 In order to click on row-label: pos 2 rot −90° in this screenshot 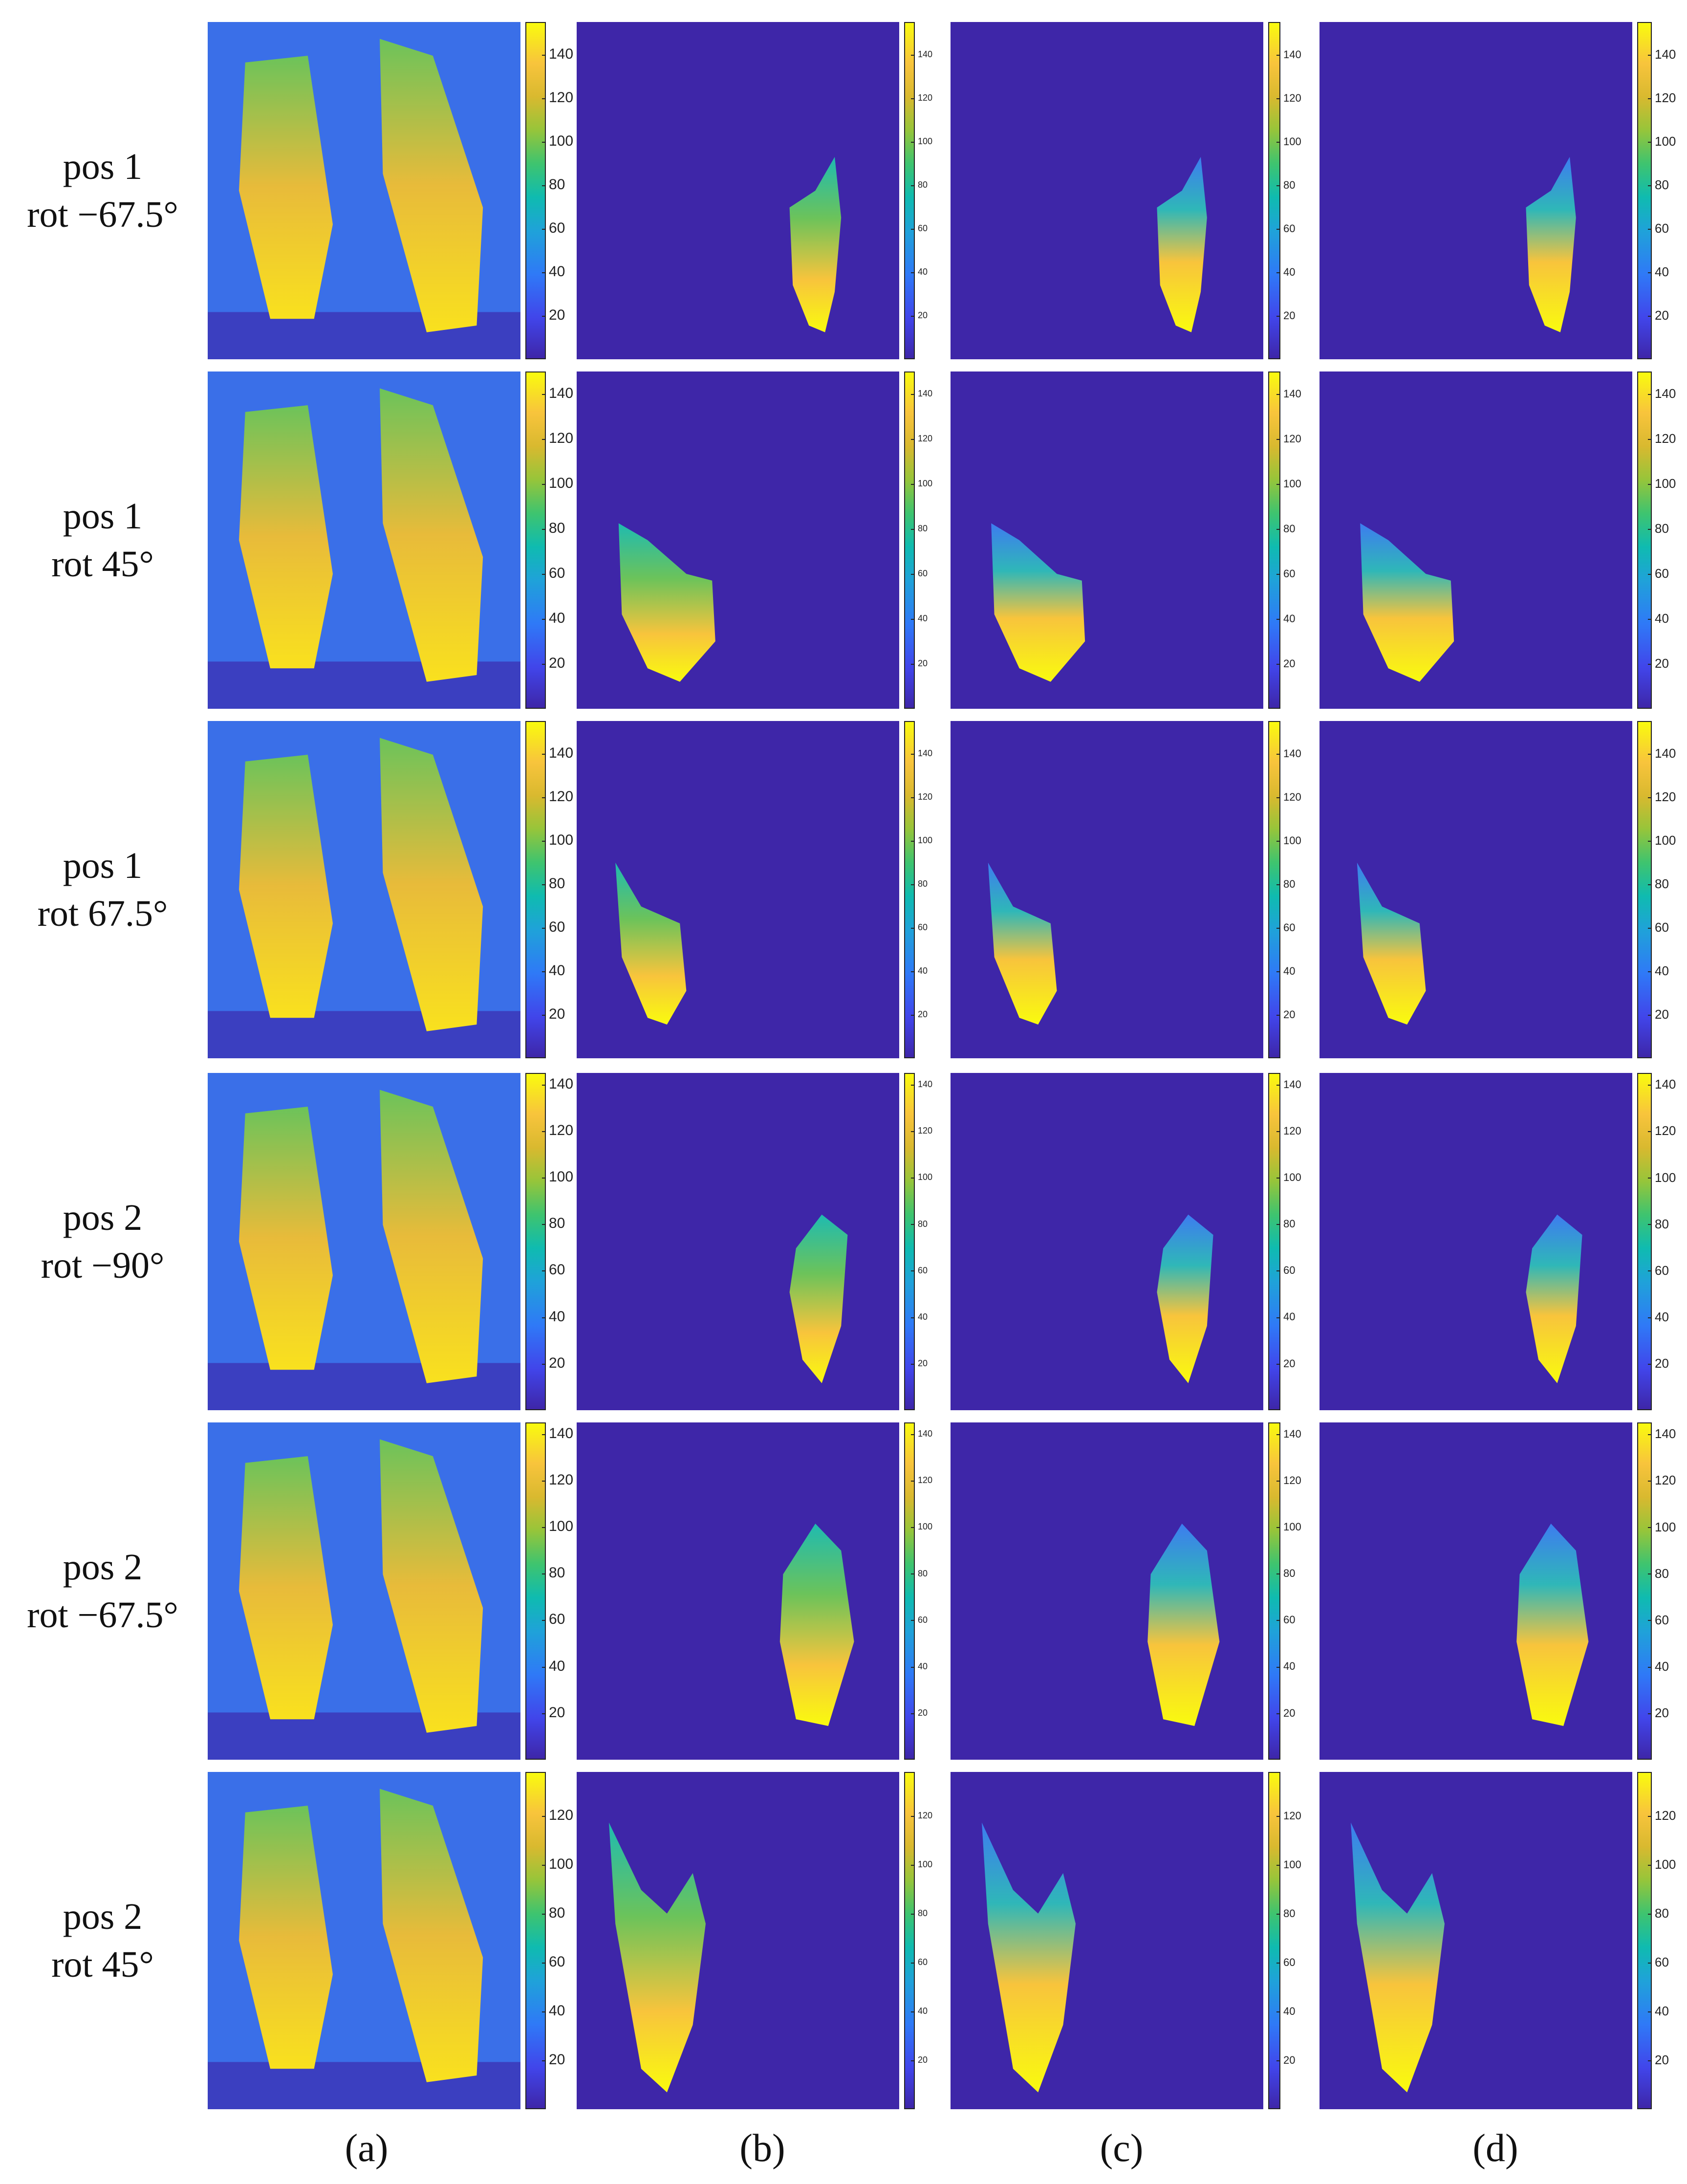, I will do `click(102, 1241)`.